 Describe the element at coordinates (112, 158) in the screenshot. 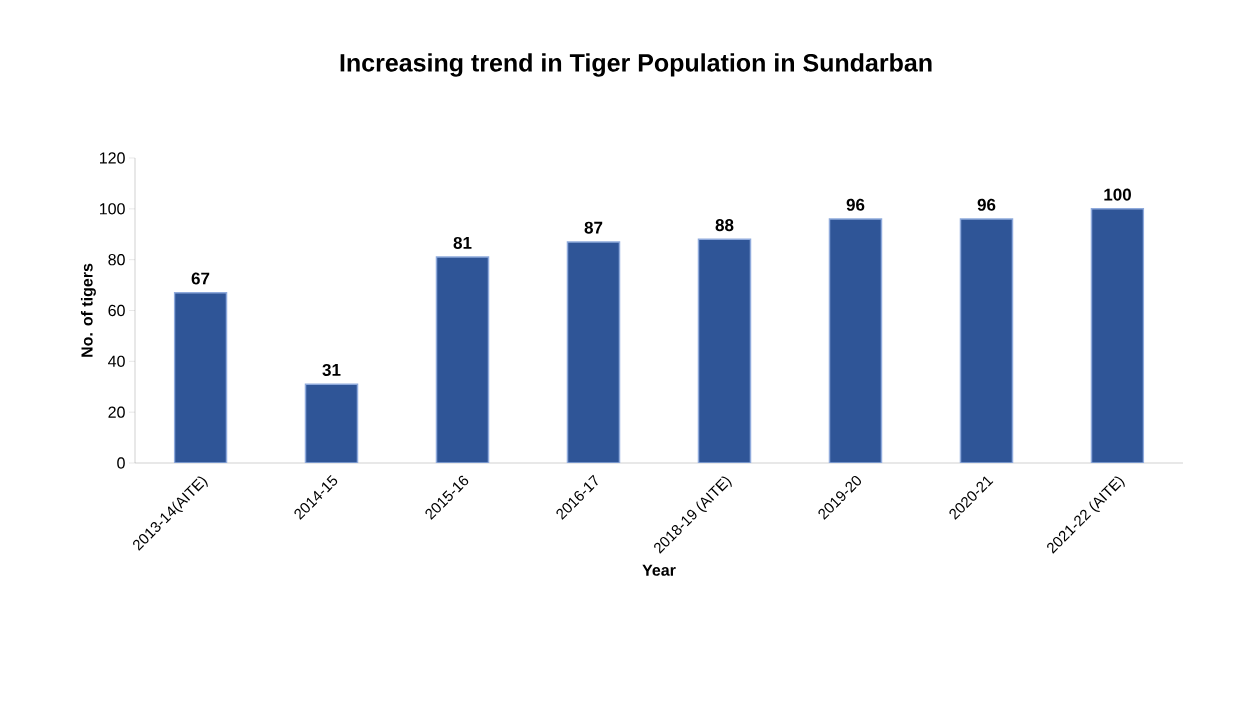

I see `y-tick-label: 120` at that location.